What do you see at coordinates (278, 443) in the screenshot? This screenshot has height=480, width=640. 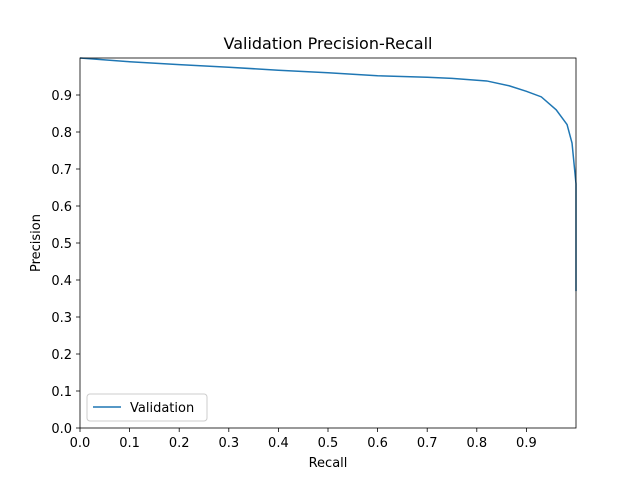 I see `x-tick-label: 0.4` at bounding box center [278, 443].